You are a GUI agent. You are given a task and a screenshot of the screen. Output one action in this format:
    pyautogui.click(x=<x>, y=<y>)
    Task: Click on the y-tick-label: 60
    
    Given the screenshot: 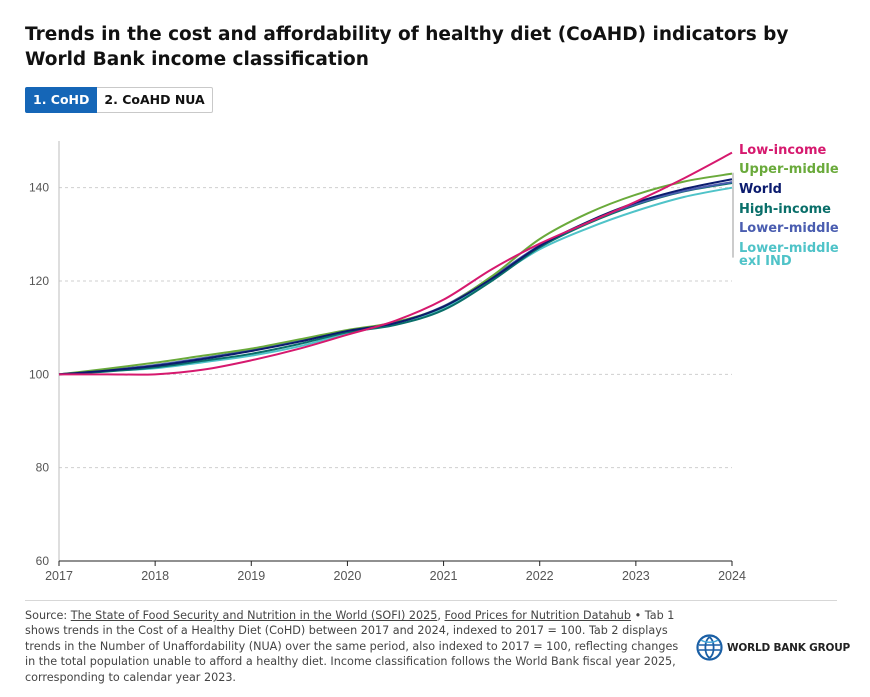 What is the action you would take?
    pyautogui.click(x=43, y=561)
    